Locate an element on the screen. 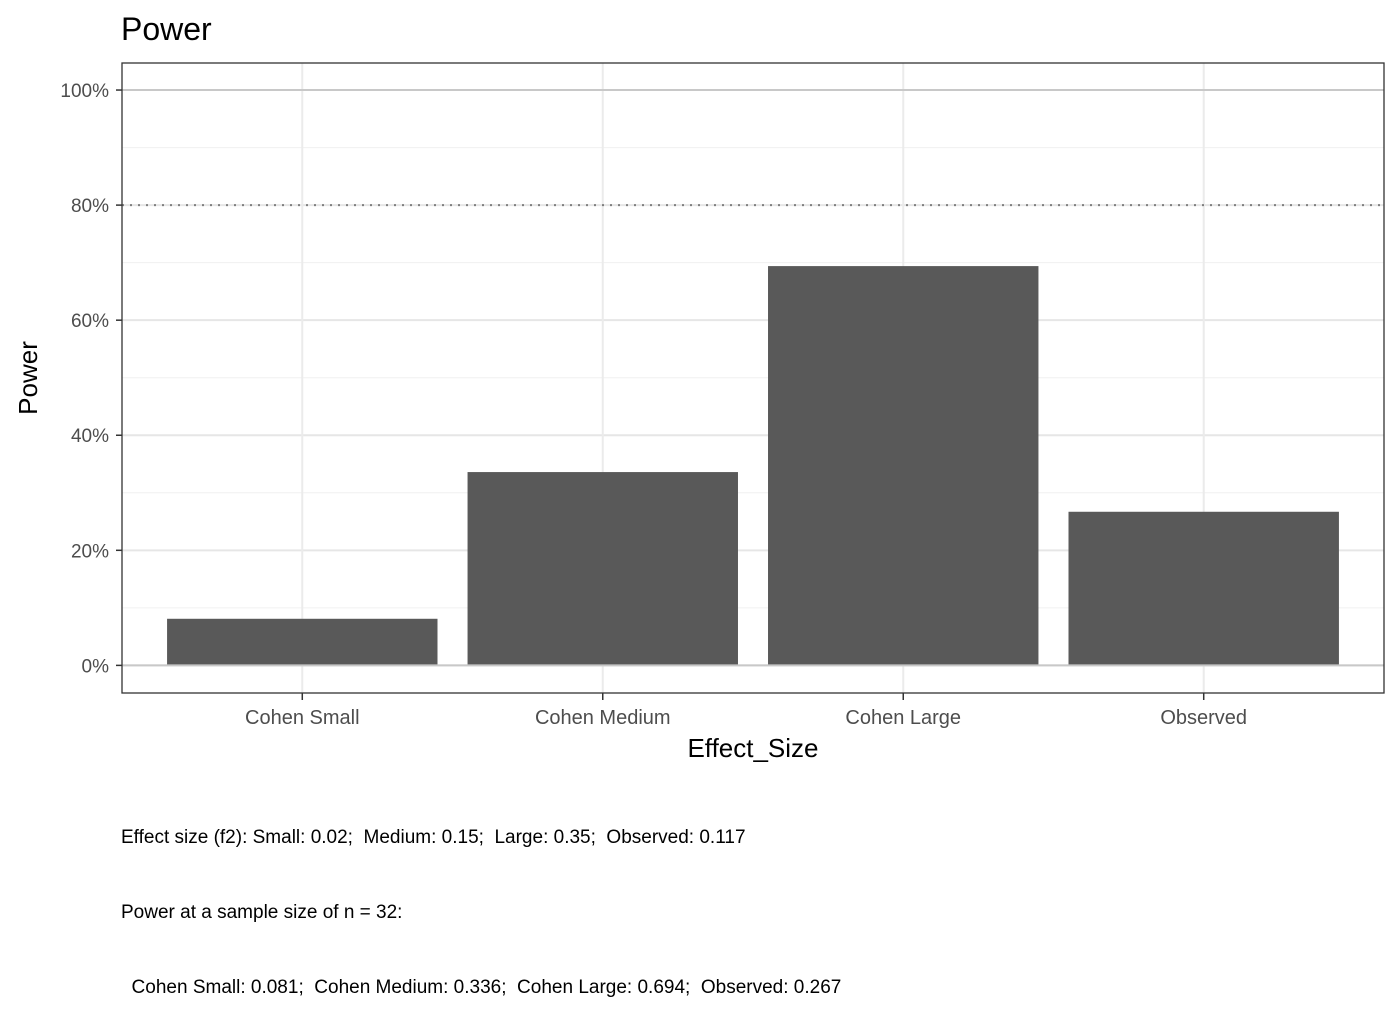  y-tick-label: 60% is located at coordinates (90, 321).